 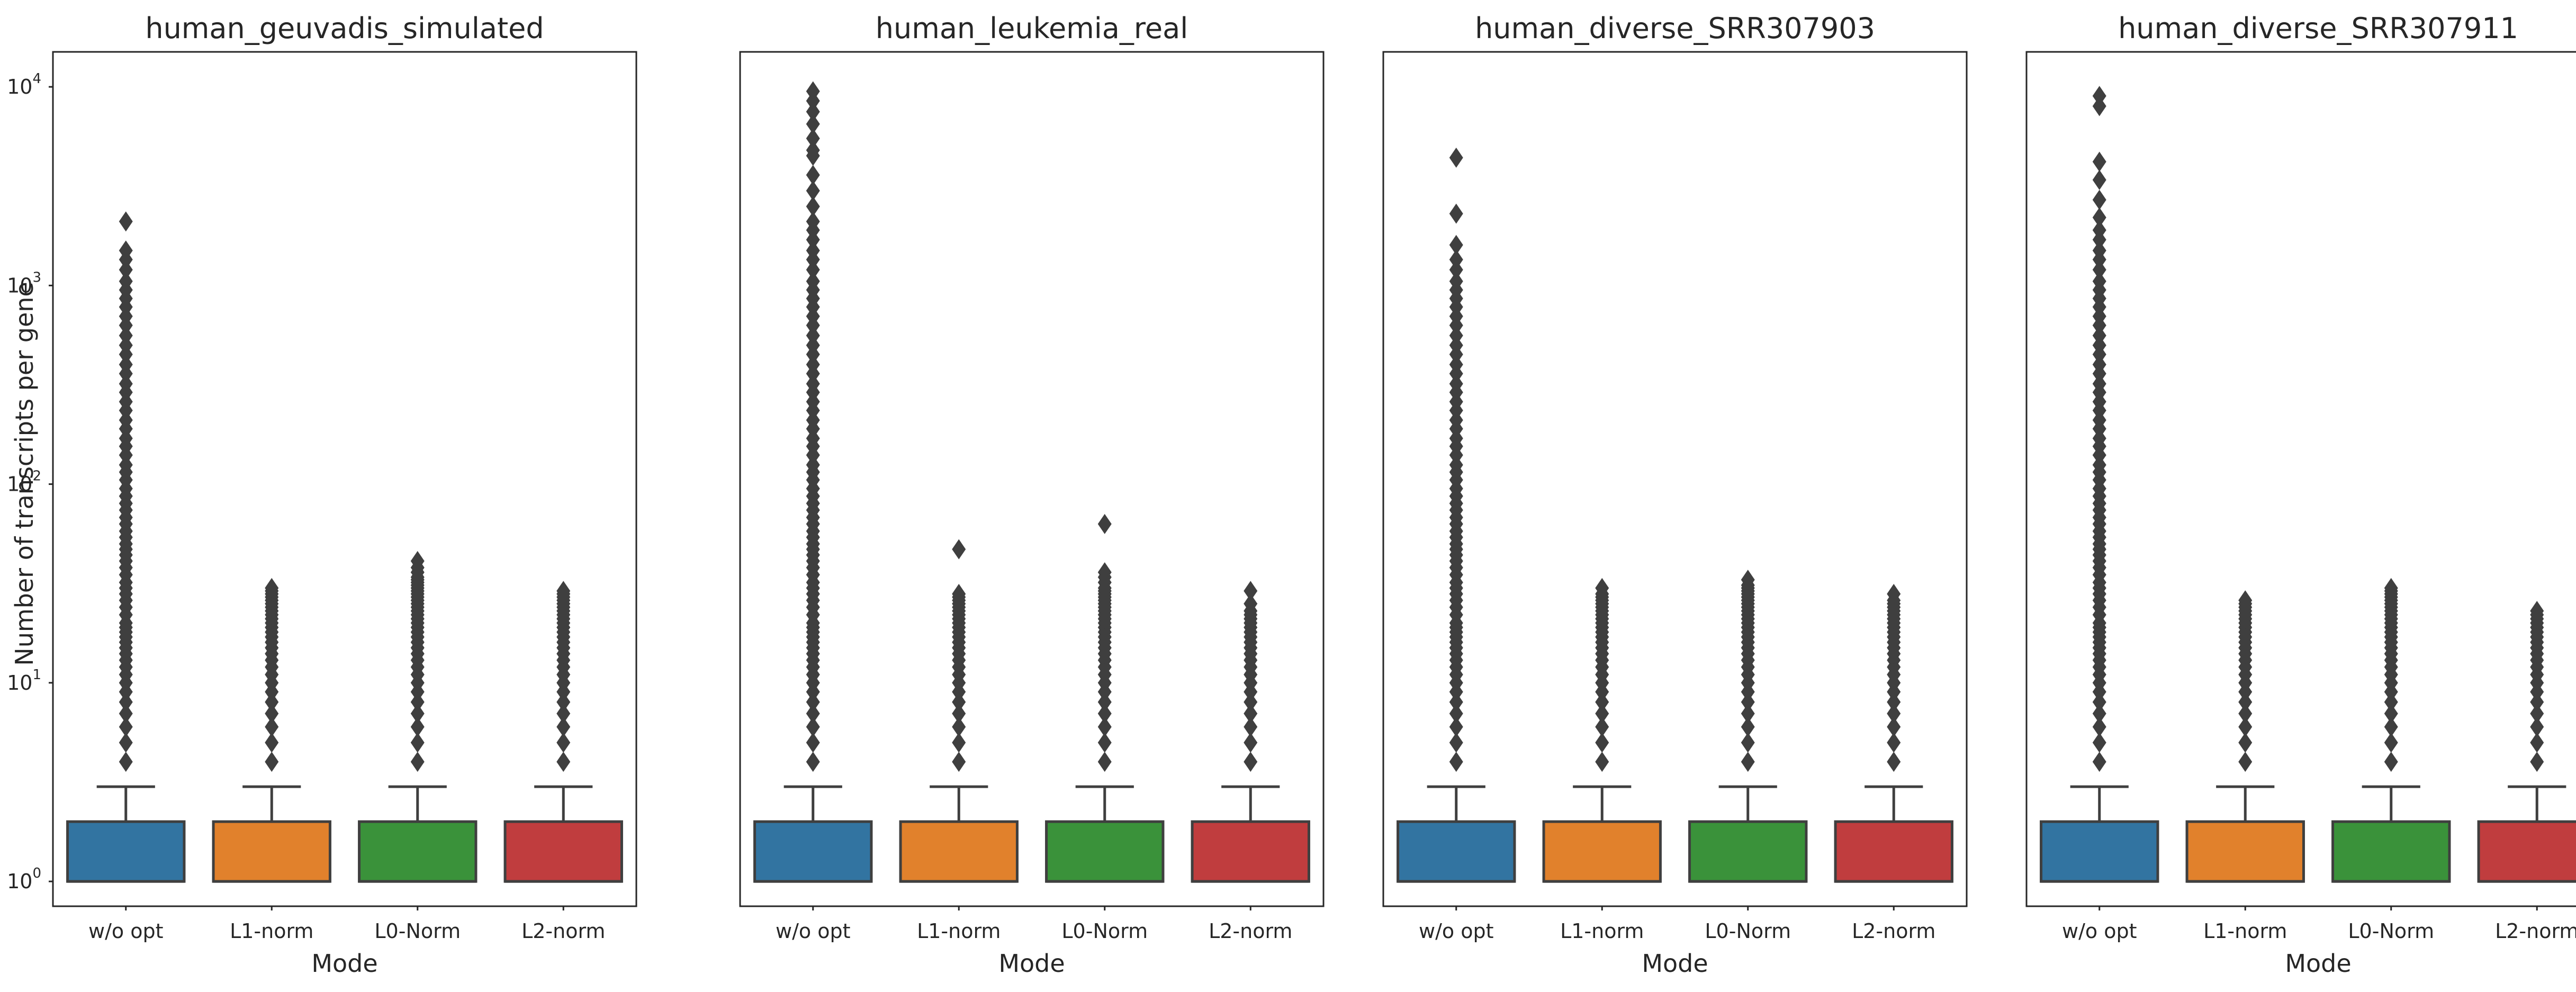 I want to click on y-tick-label: 10⁰, so click(x=24, y=879).